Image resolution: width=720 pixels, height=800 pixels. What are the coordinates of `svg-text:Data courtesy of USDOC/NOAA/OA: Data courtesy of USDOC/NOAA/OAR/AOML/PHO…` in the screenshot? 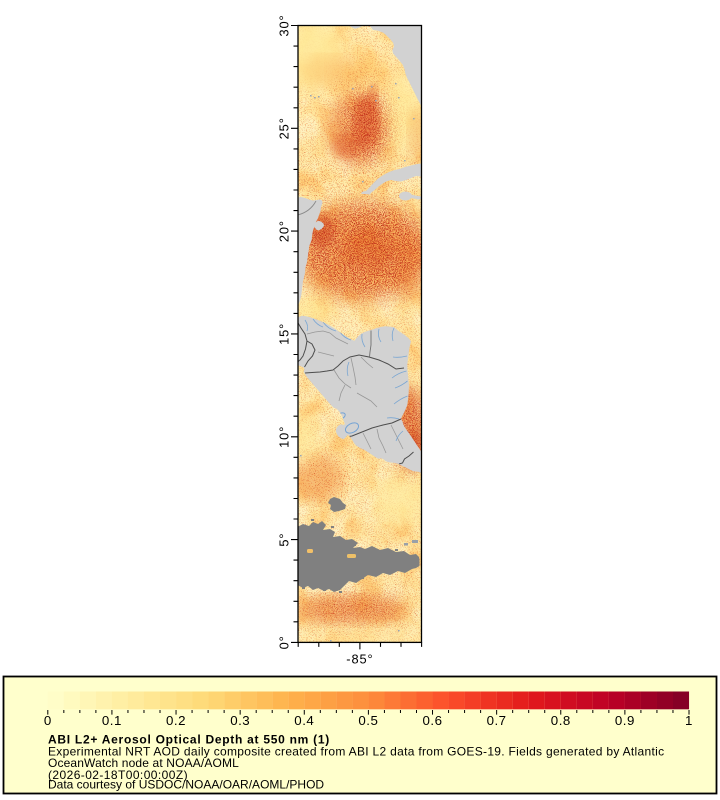 It's located at (186, 785).